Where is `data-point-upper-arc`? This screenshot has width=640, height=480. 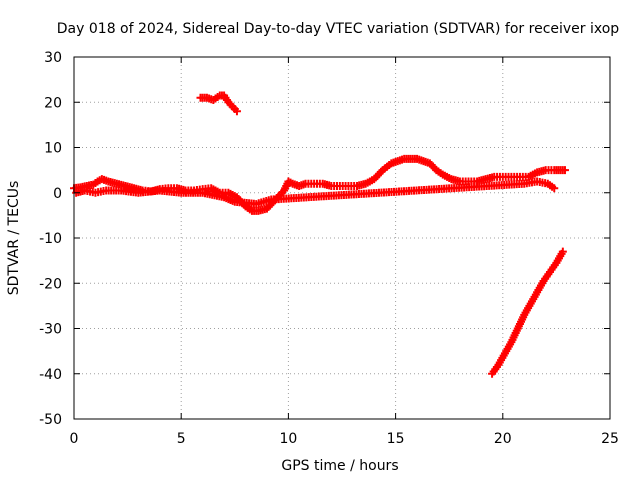 data-point-upper-arc is located at coordinates (236, 111).